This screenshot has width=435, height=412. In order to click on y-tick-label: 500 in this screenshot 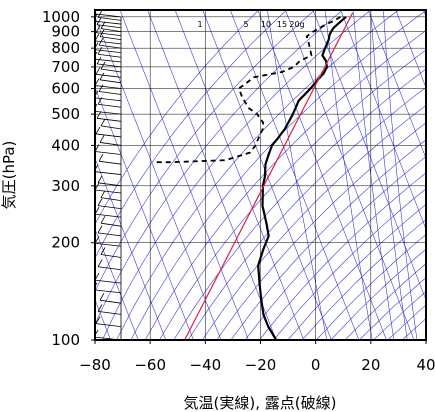, I will do `click(65, 114)`.